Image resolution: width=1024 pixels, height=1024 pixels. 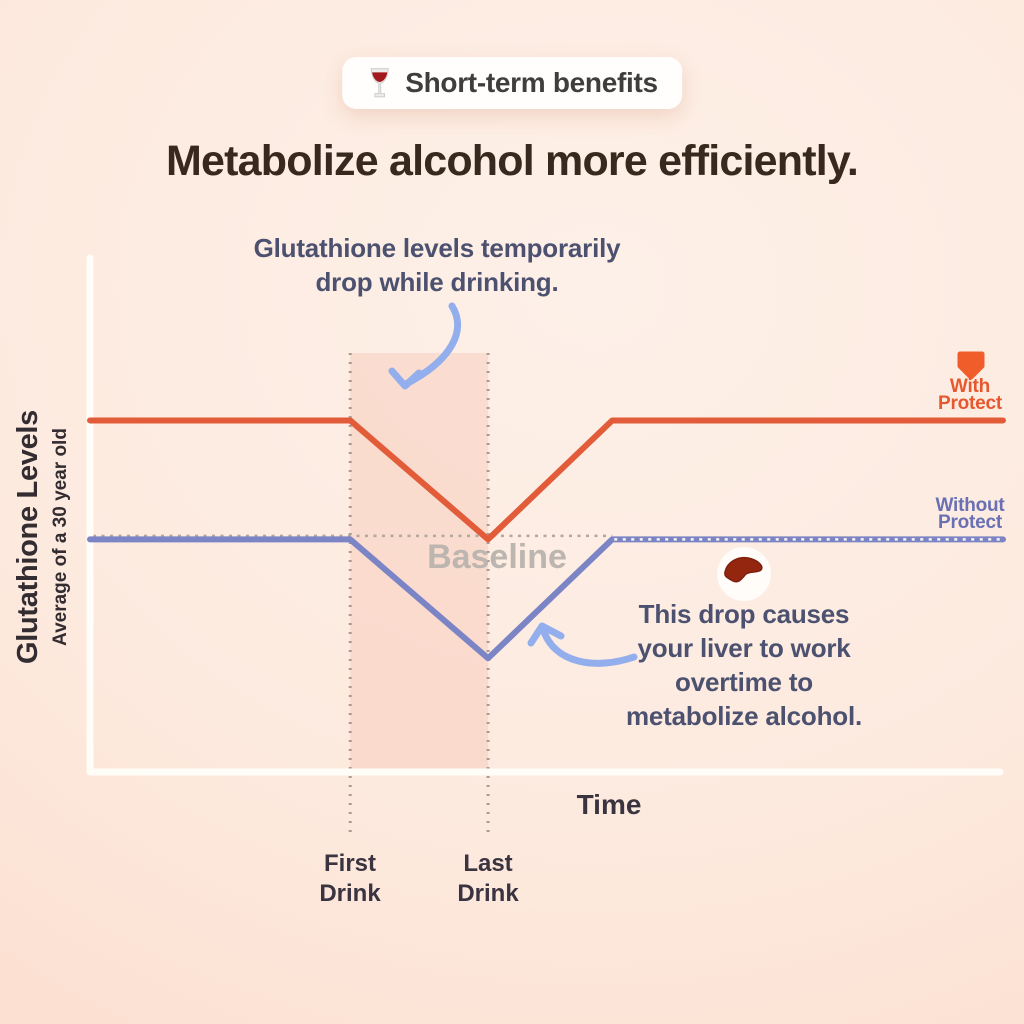 I want to click on annotation-line: your liver to work, so click(x=744, y=648).